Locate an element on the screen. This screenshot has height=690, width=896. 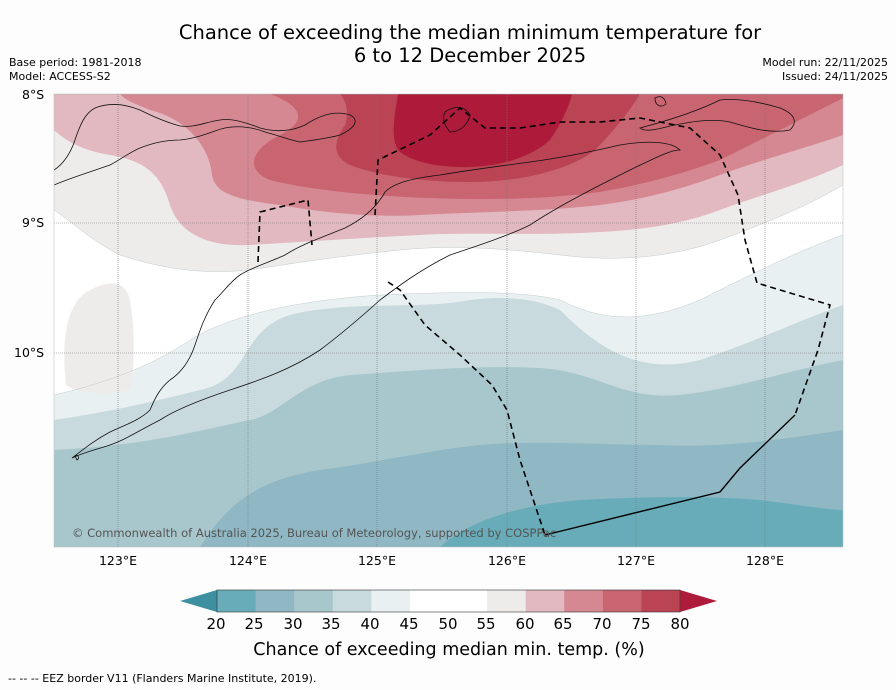
lon-label-126e: 126°E is located at coordinates (506, 560).